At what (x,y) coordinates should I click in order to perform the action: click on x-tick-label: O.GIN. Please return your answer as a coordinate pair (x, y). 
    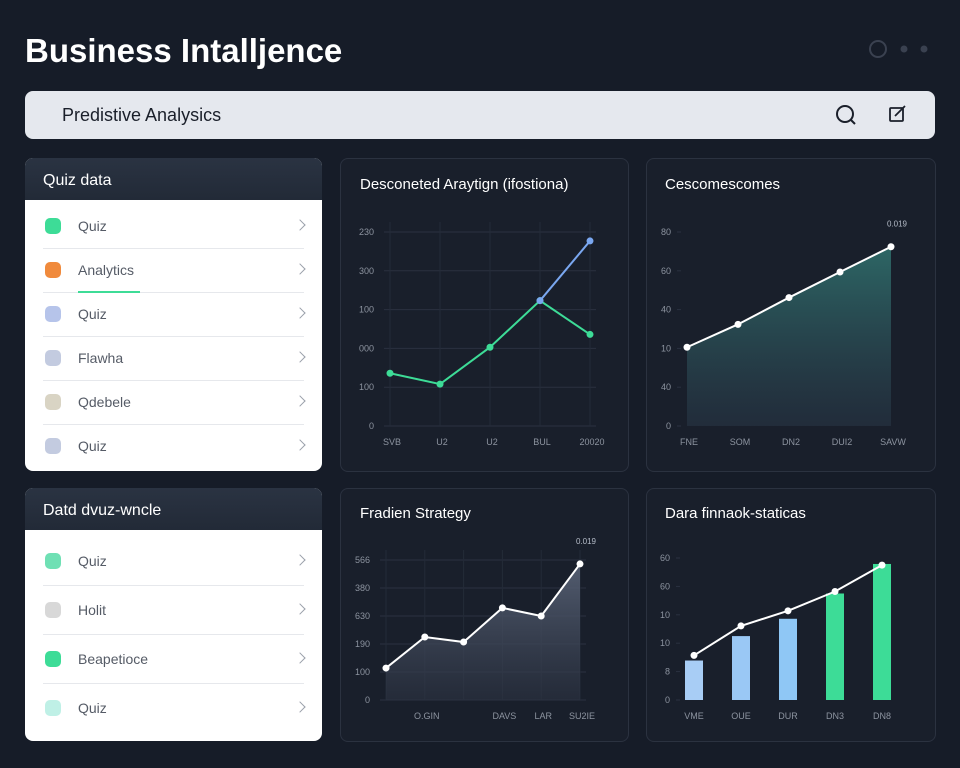
    Looking at the image, I should click on (427, 716).